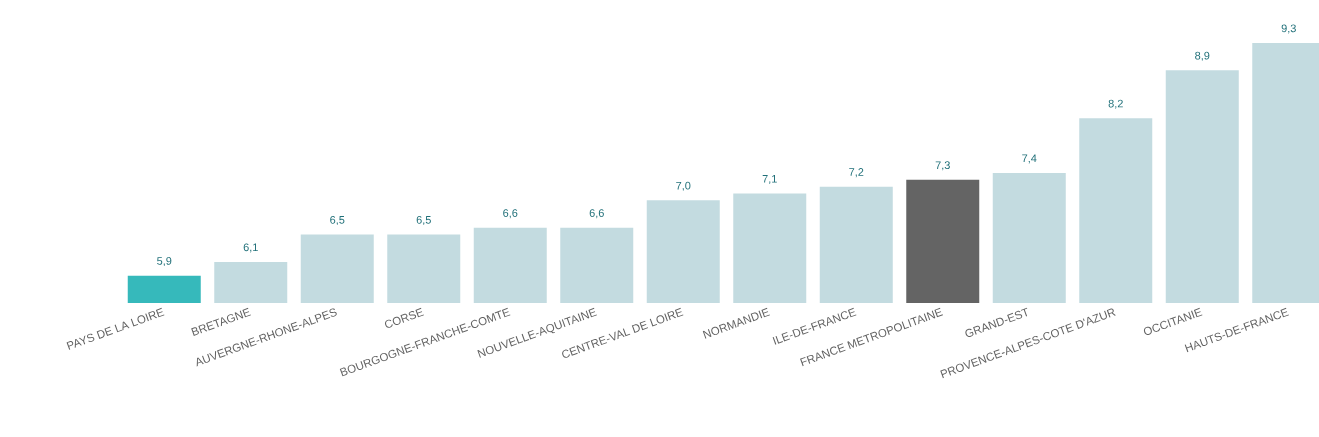  I want to click on data-label: 9,3, so click(1288, 29).